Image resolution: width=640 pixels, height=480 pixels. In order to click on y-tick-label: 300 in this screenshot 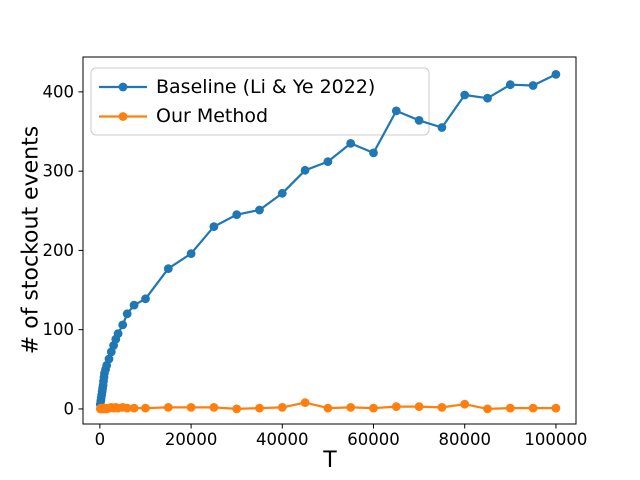, I will do `click(59, 171)`.